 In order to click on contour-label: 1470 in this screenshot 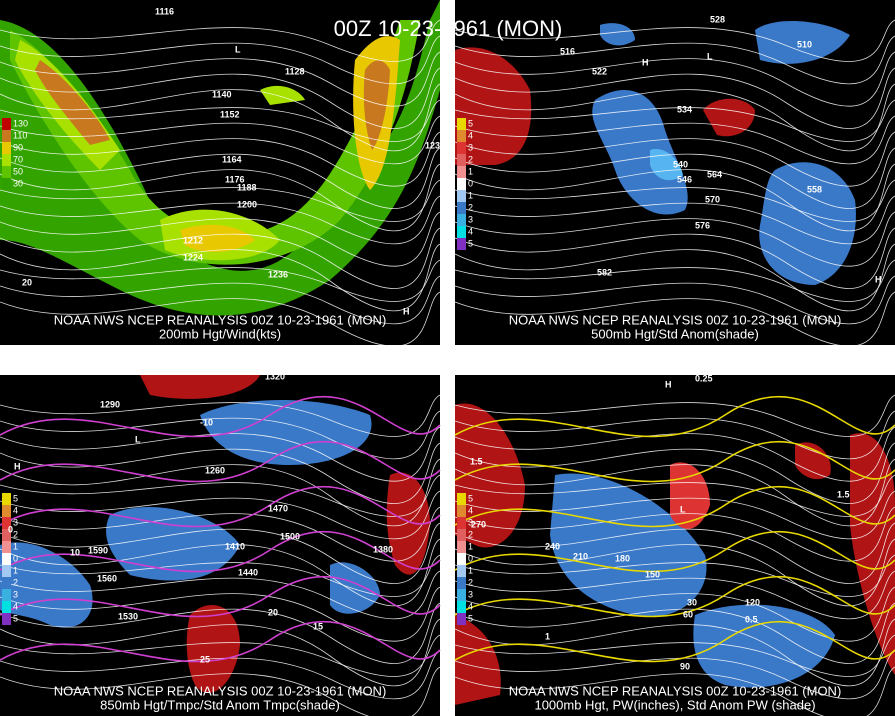, I will do `click(278, 508)`.